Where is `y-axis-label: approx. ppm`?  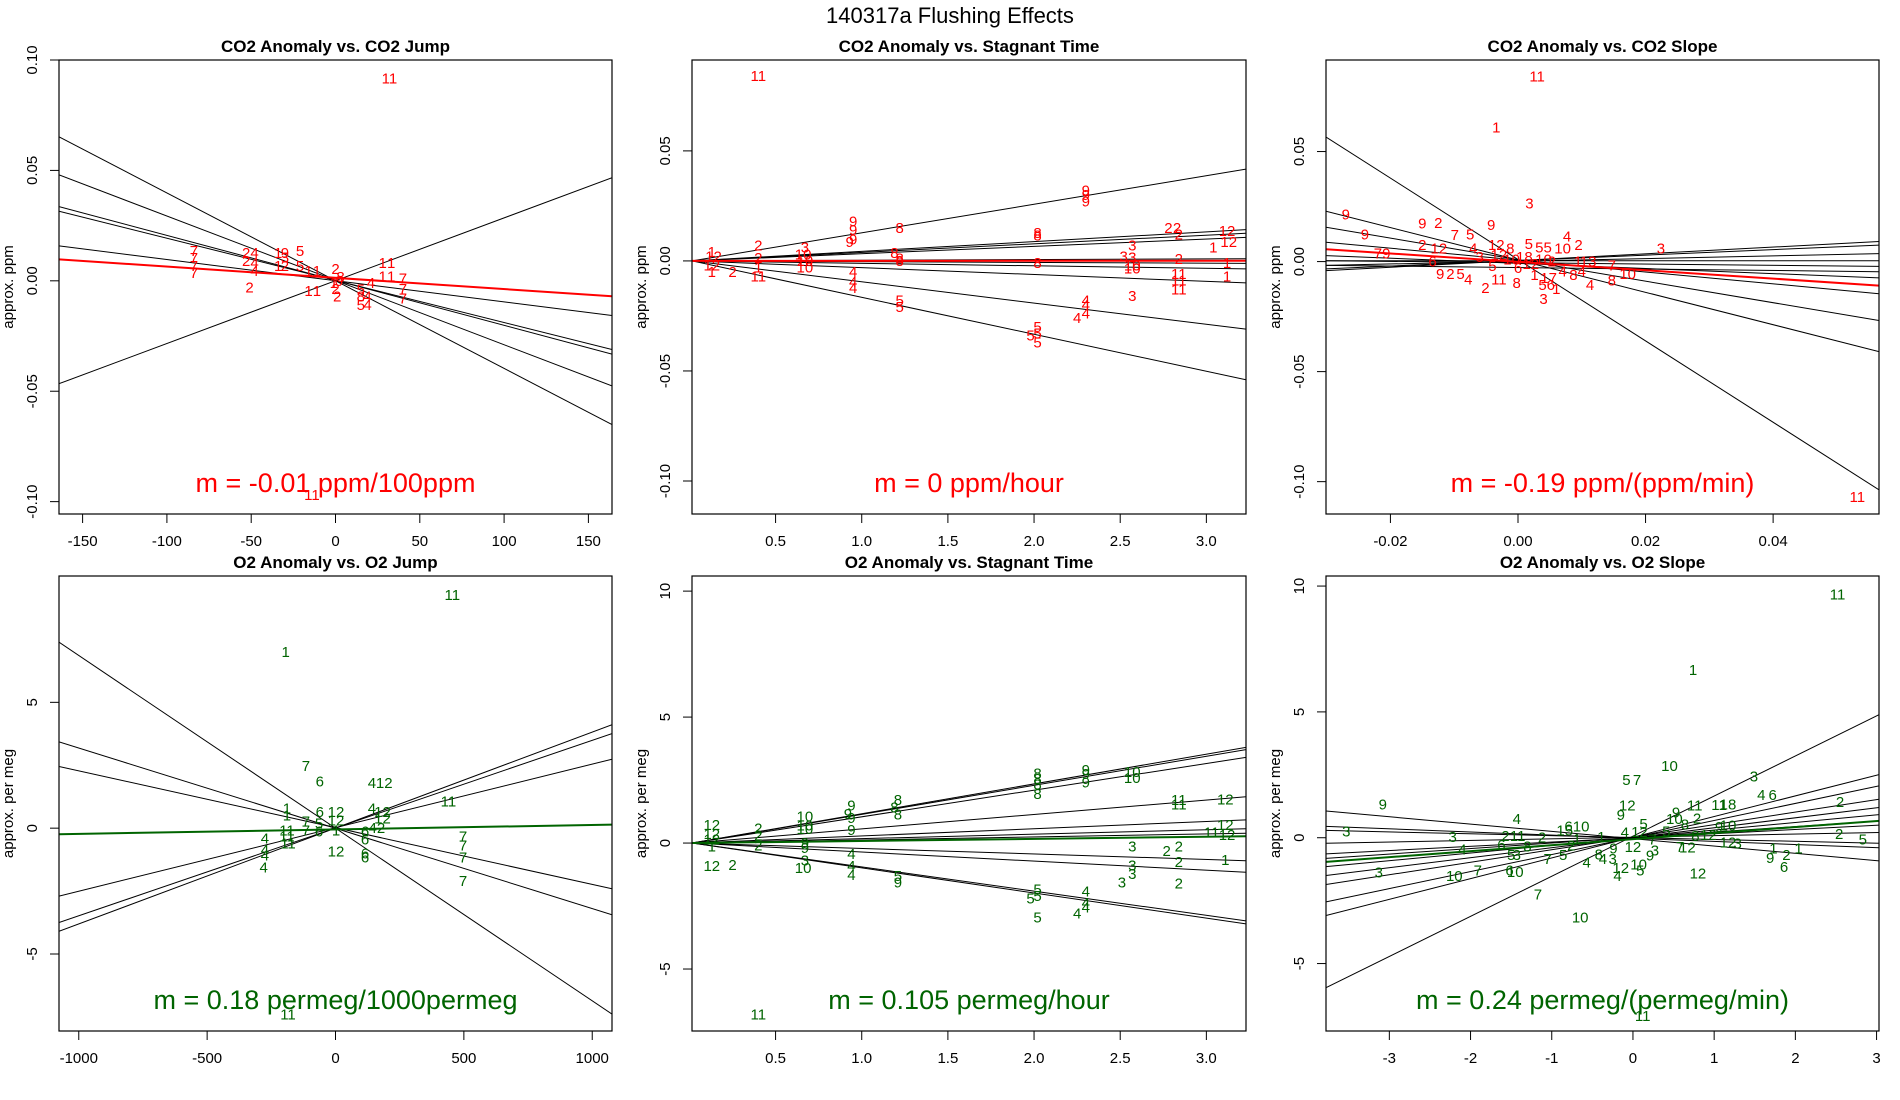
y-axis-label: approx. ppm is located at coordinates (8, 286).